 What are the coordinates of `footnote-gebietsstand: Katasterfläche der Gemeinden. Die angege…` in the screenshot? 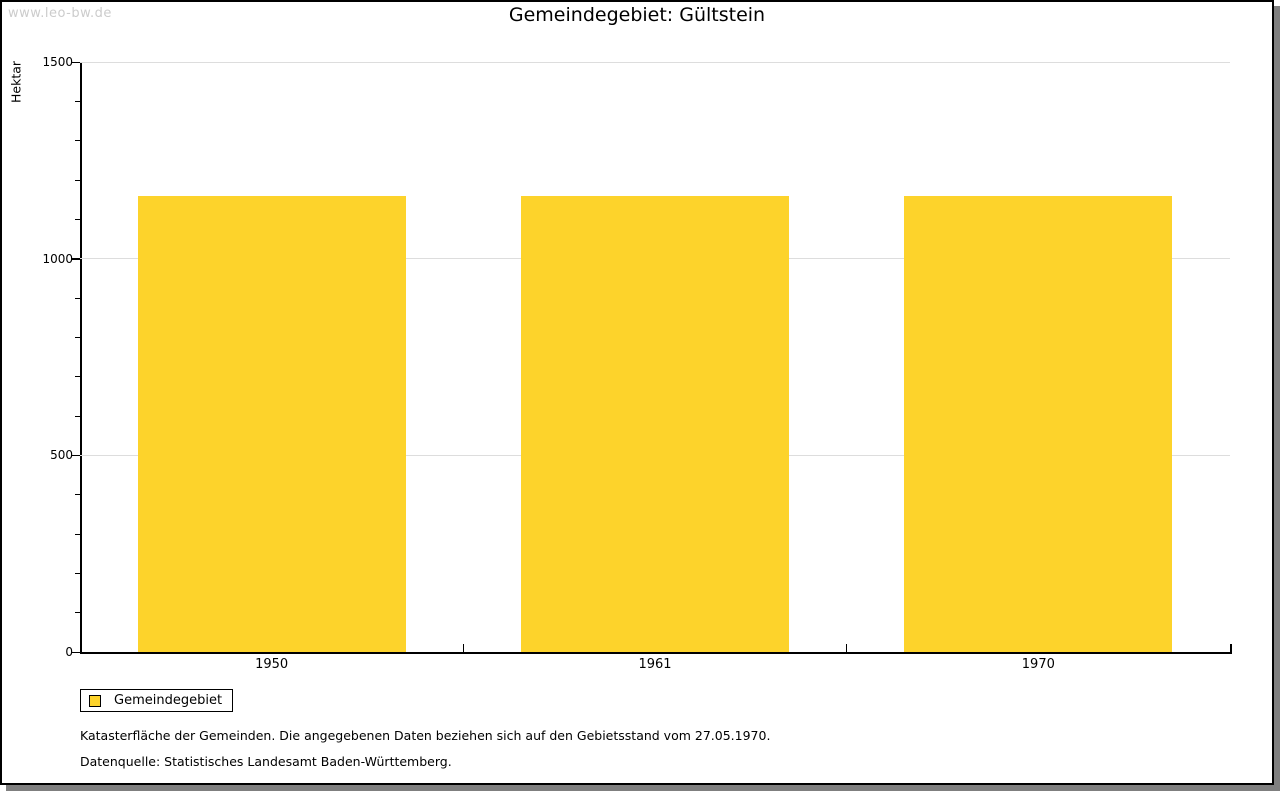 It's located at (425, 735).